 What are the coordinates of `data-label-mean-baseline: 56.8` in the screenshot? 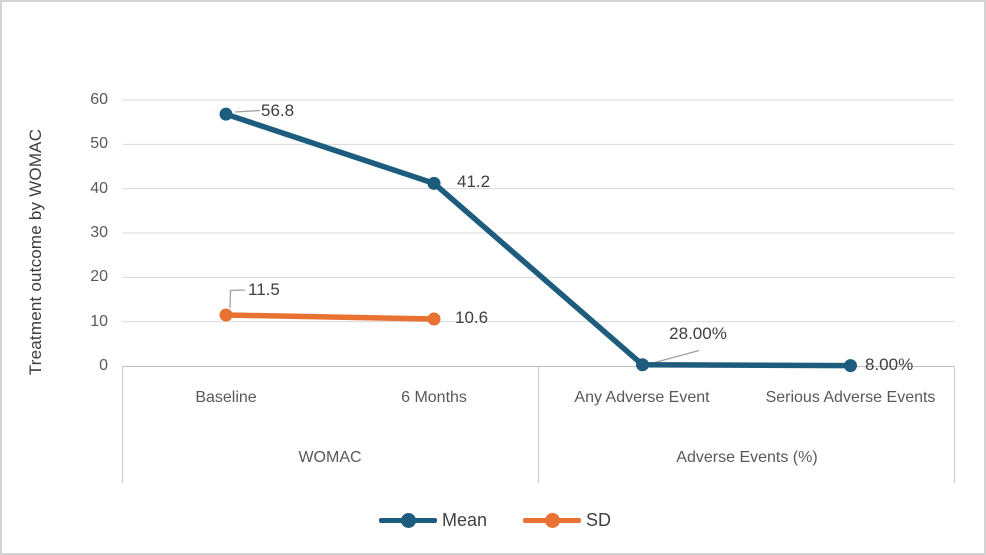 It's located at (278, 110).